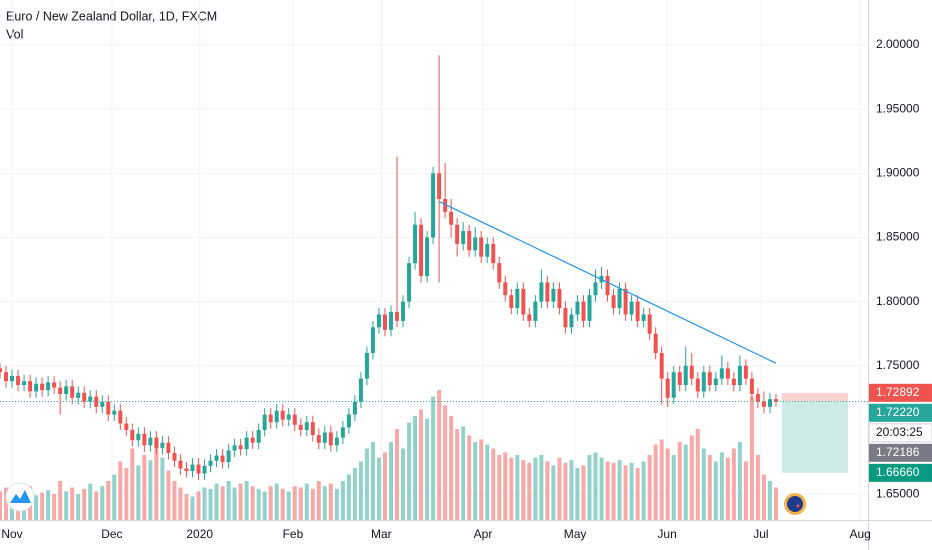 This screenshot has height=550, width=932. I want to click on price-marker-label: 1.72892, so click(898, 392).